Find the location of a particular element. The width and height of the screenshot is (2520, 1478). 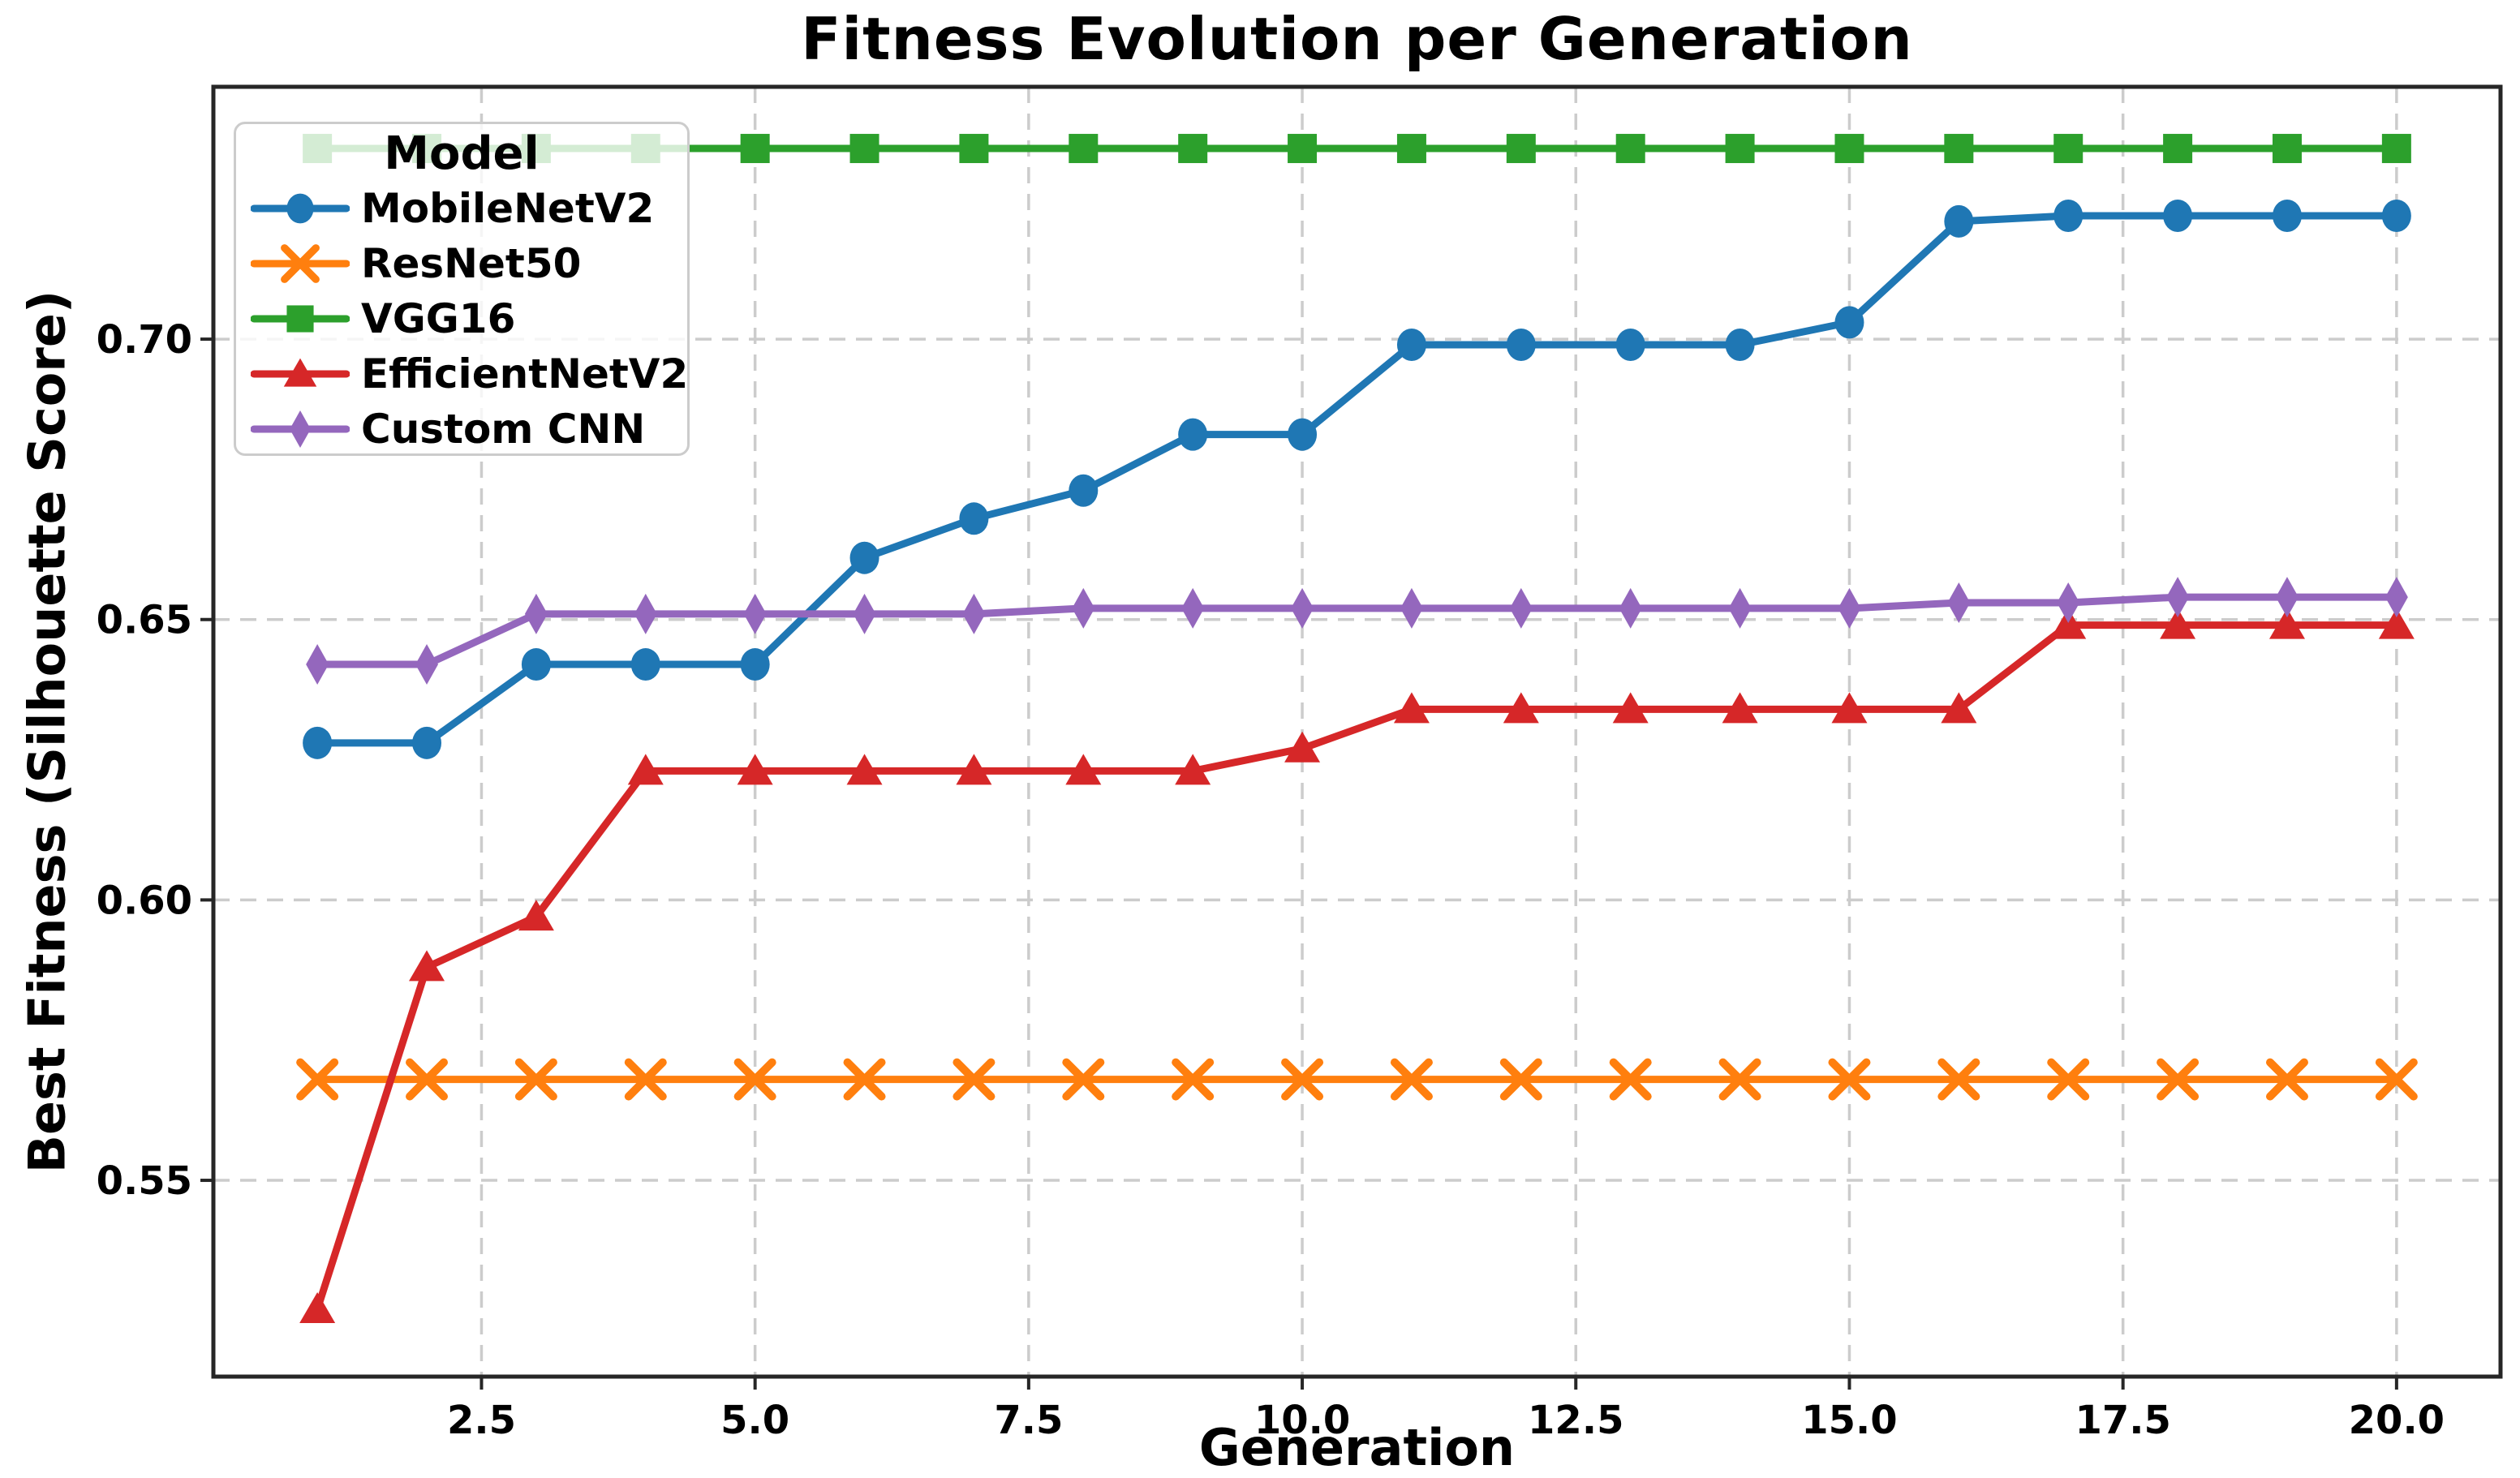

y-axis-label: Best Fitness (Silhouette Score) is located at coordinates (47, 732).